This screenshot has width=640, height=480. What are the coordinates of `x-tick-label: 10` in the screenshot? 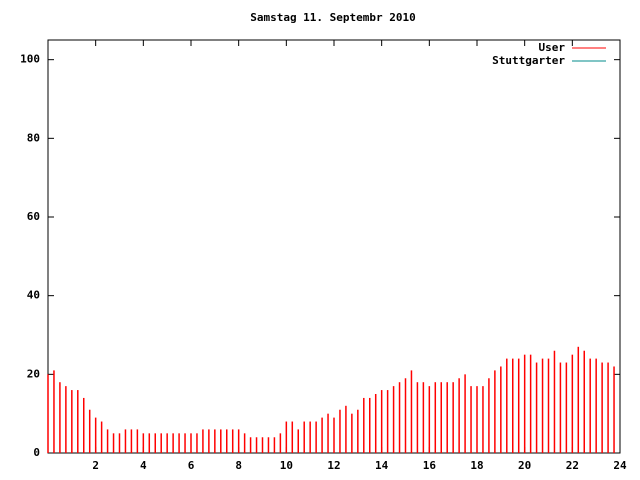 It's located at (286, 465).